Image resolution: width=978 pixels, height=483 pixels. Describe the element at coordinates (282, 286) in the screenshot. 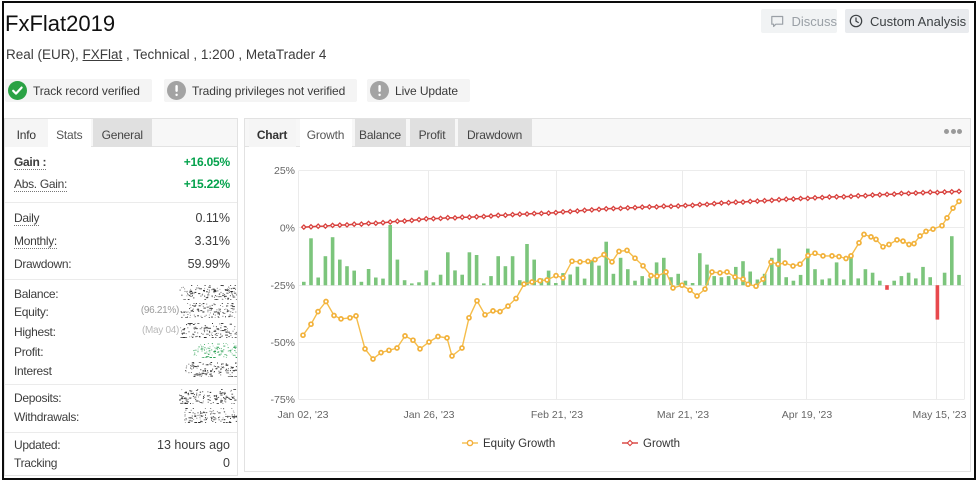

I see `svg-text: -25%` at that location.